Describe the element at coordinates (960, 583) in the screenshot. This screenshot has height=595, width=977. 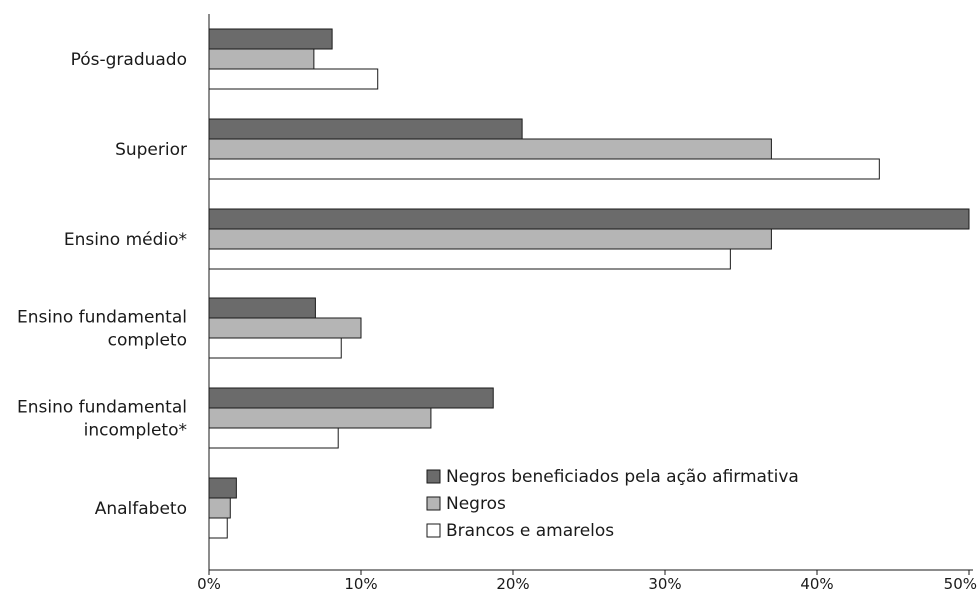
I see `x-tick-label: 50%` at that location.